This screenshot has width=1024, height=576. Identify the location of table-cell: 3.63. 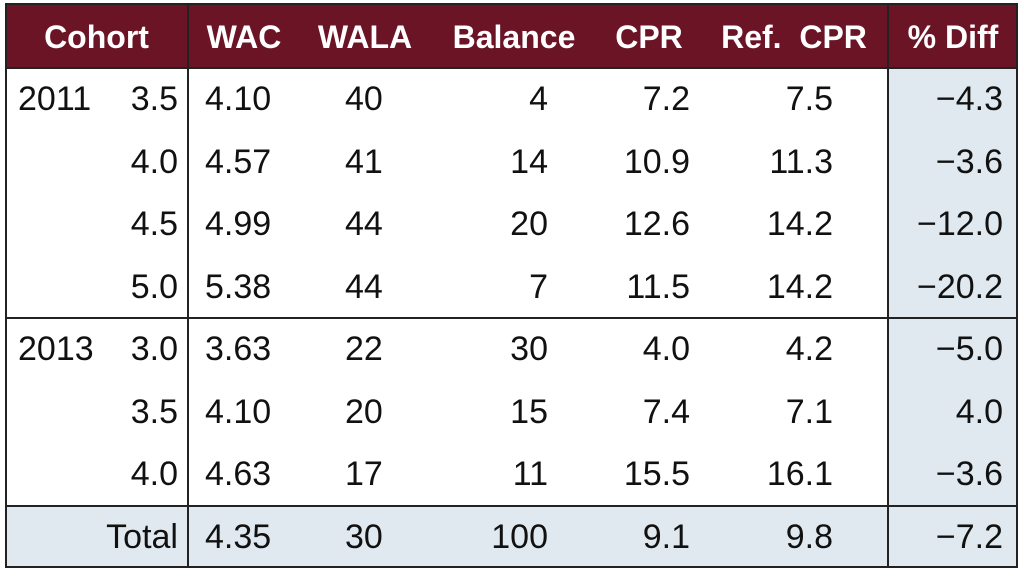
(238, 349).